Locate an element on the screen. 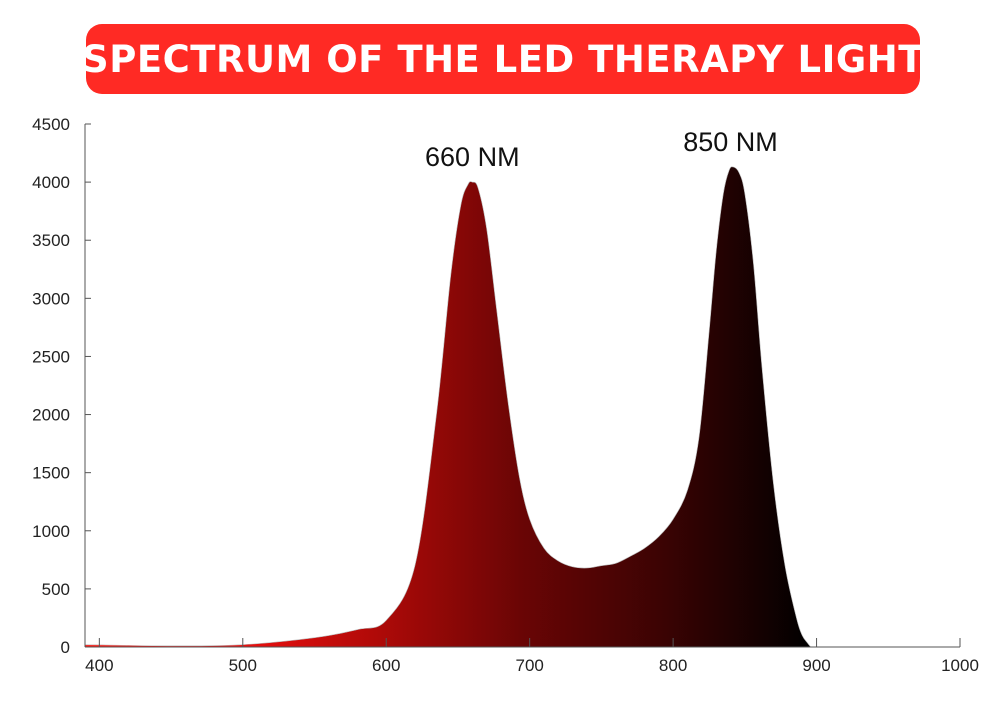 This screenshot has width=1000, height=728. y-tick-label: 500 is located at coordinates (56, 589).